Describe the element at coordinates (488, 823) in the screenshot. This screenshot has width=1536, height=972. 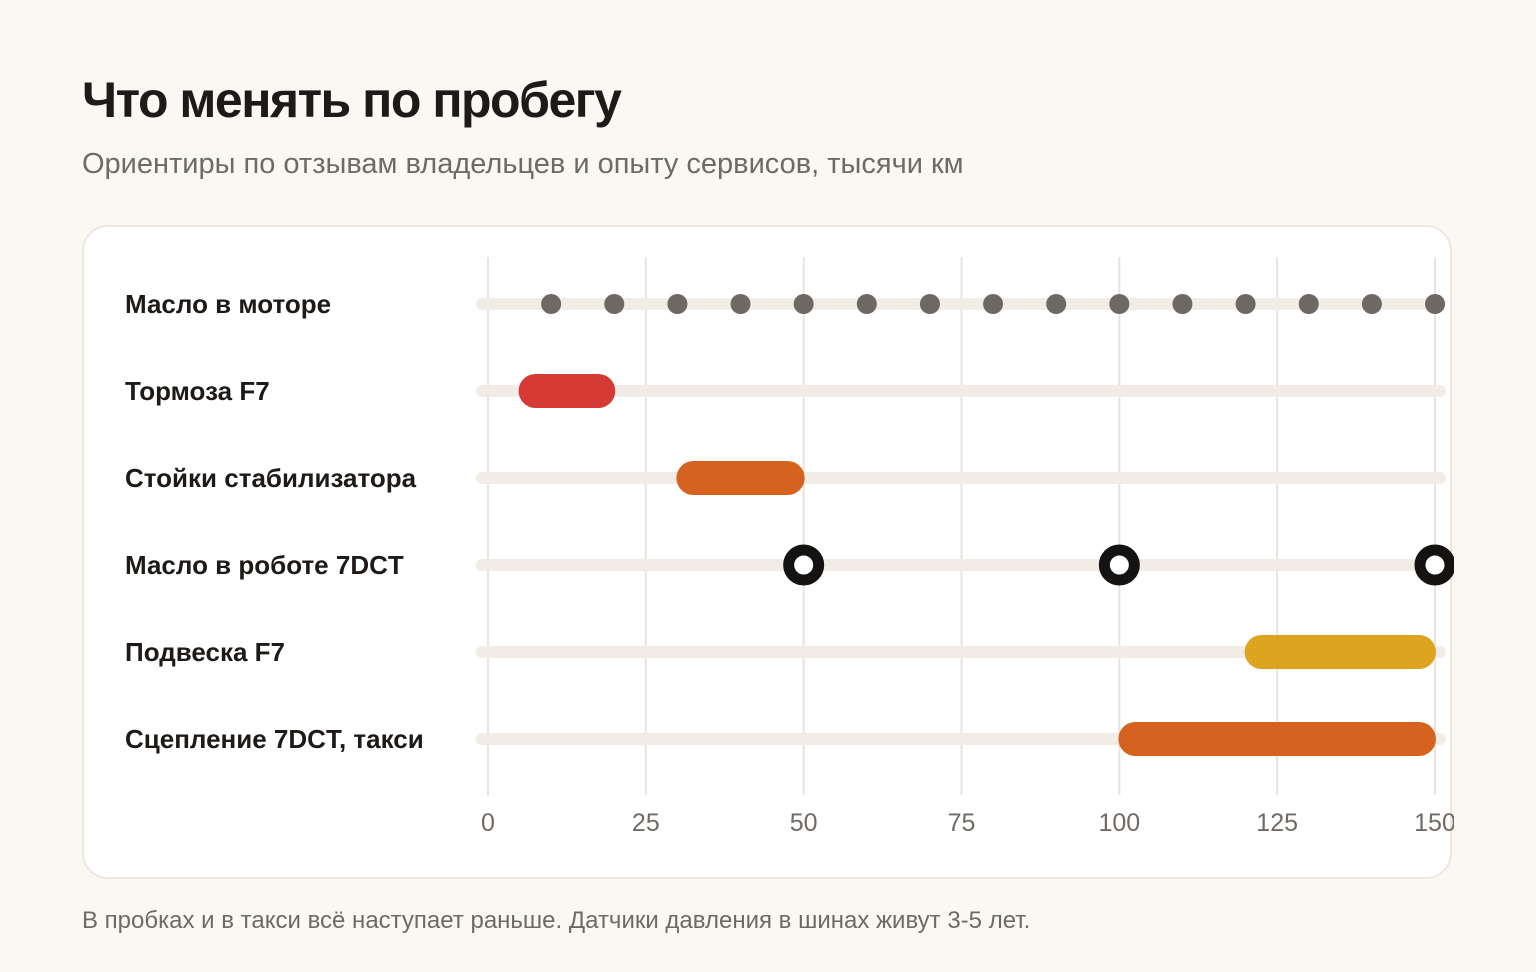
I see `x-tick-label-0: 0` at that location.